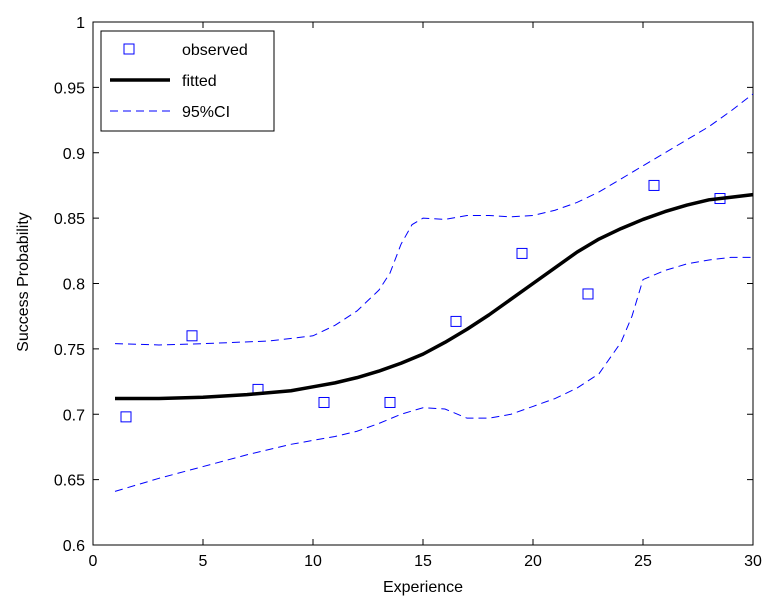 This screenshot has width=765, height=597. Describe the element at coordinates (74, 285) in the screenshot. I see `y-tick-label: 0.8` at that location.